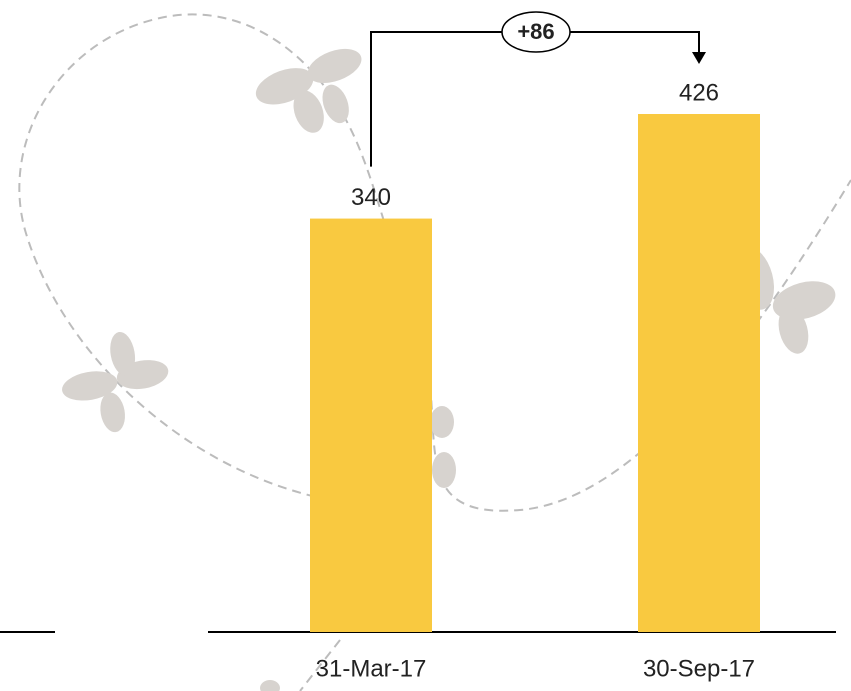  What do you see at coordinates (699, 92) in the screenshot?
I see `data-label: 426` at bounding box center [699, 92].